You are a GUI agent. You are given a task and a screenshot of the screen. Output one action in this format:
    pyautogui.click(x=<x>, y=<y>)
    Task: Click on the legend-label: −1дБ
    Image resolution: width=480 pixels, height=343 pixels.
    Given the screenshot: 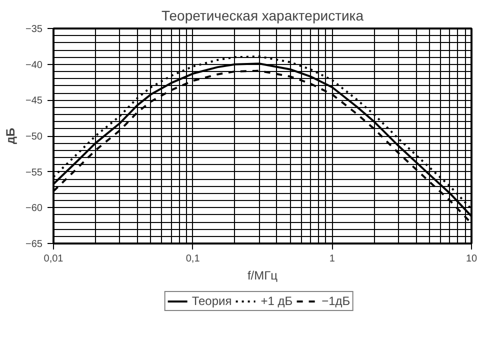 What is the action you would take?
    pyautogui.click(x=336, y=301)
    